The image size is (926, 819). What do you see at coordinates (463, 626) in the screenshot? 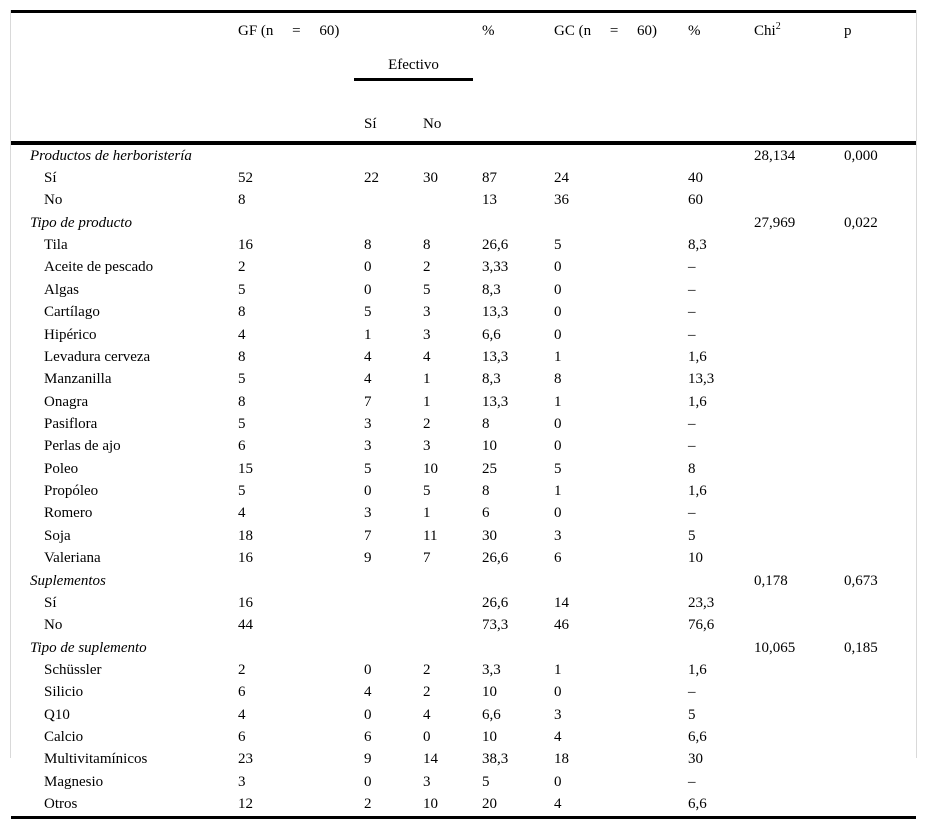
I see `table-row: No 44 73,3 46 76,6` at bounding box center [463, 626].